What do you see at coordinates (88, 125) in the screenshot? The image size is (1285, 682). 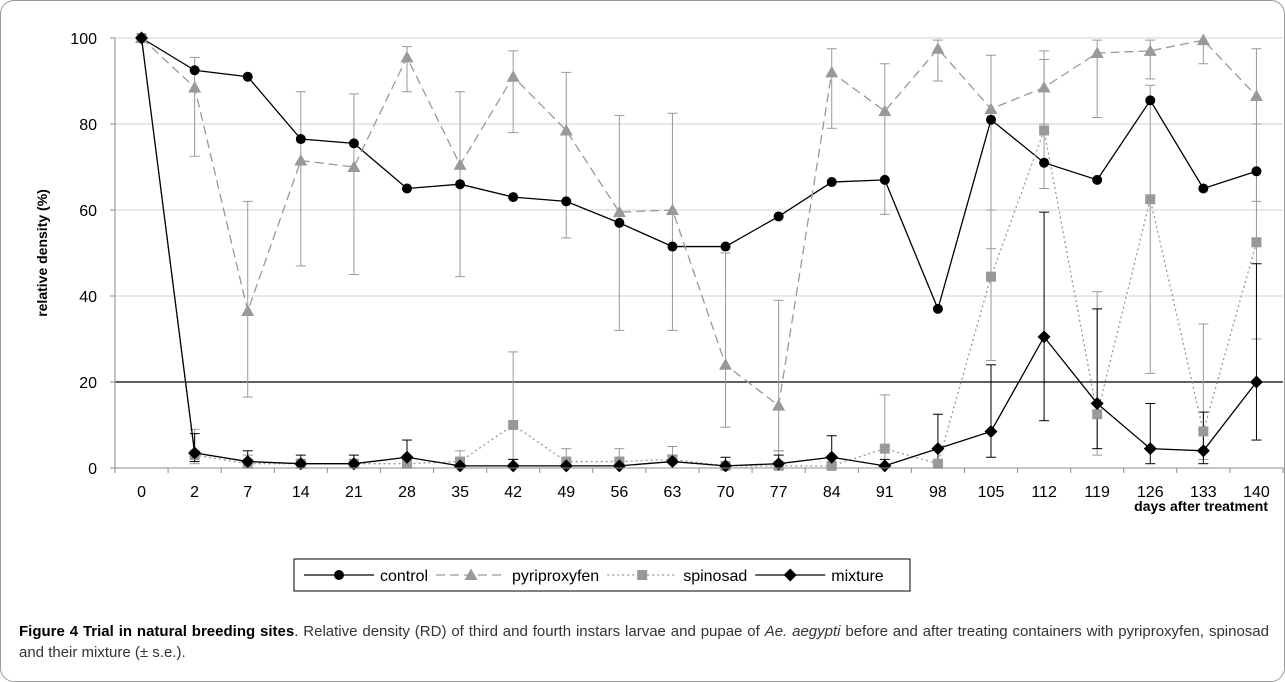 I see `y-tick-label: 80` at bounding box center [88, 125].